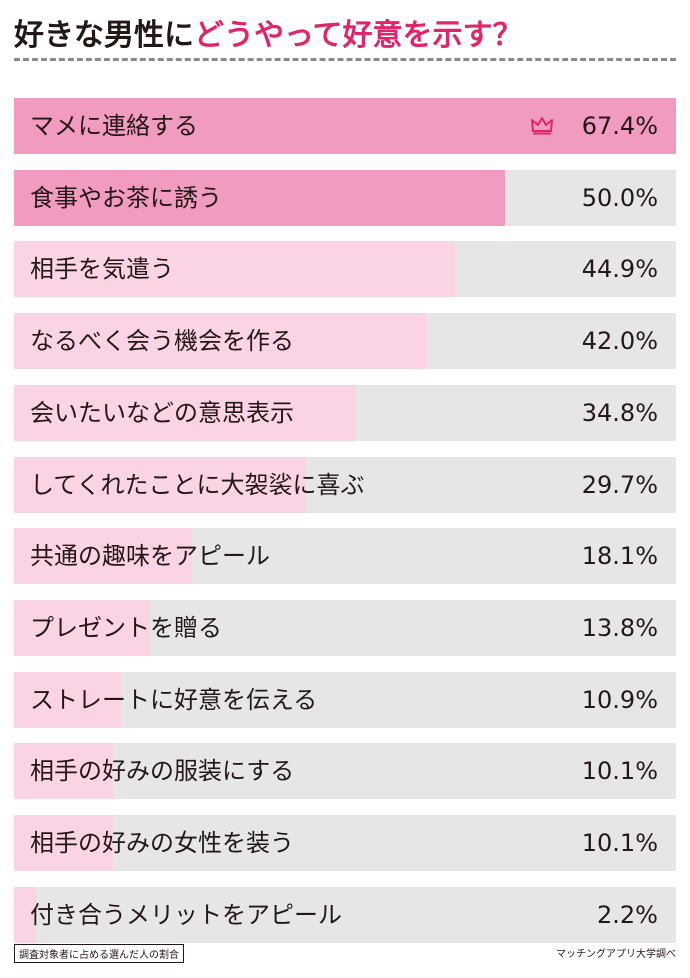  I want to click on bar-value-label: 34.8%, so click(619, 412).